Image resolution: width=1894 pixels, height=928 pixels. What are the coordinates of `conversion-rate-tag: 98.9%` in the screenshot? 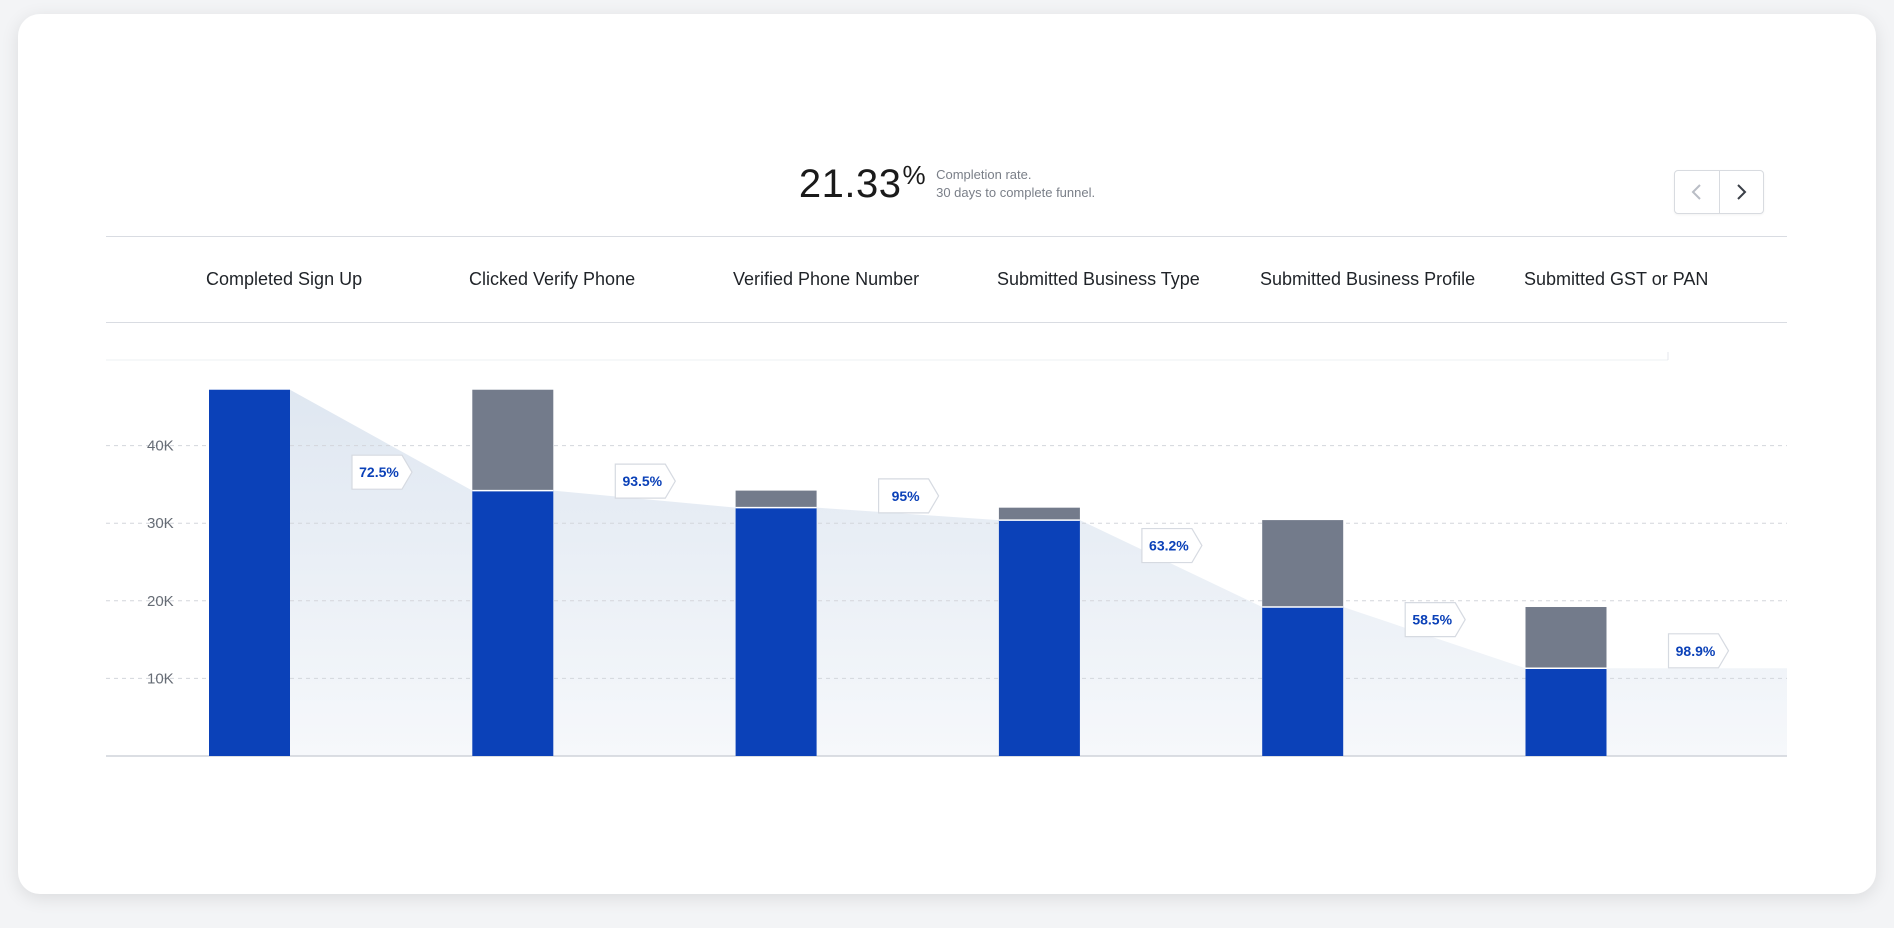 It's located at (1698, 651).